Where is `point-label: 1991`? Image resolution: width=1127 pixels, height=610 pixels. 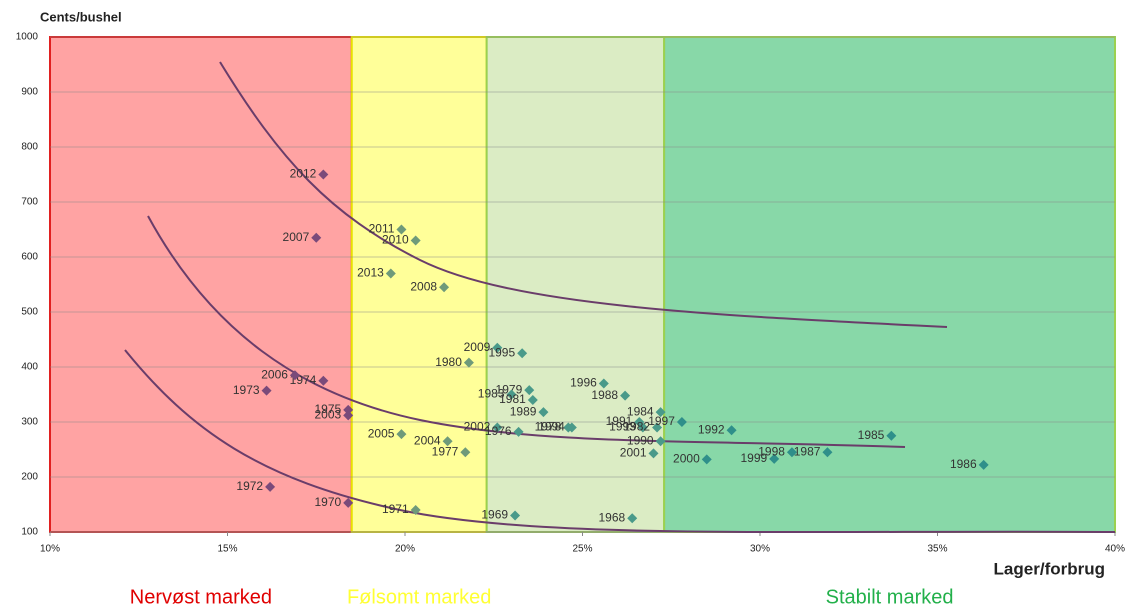 point-label: 1991 is located at coordinates (619, 421).